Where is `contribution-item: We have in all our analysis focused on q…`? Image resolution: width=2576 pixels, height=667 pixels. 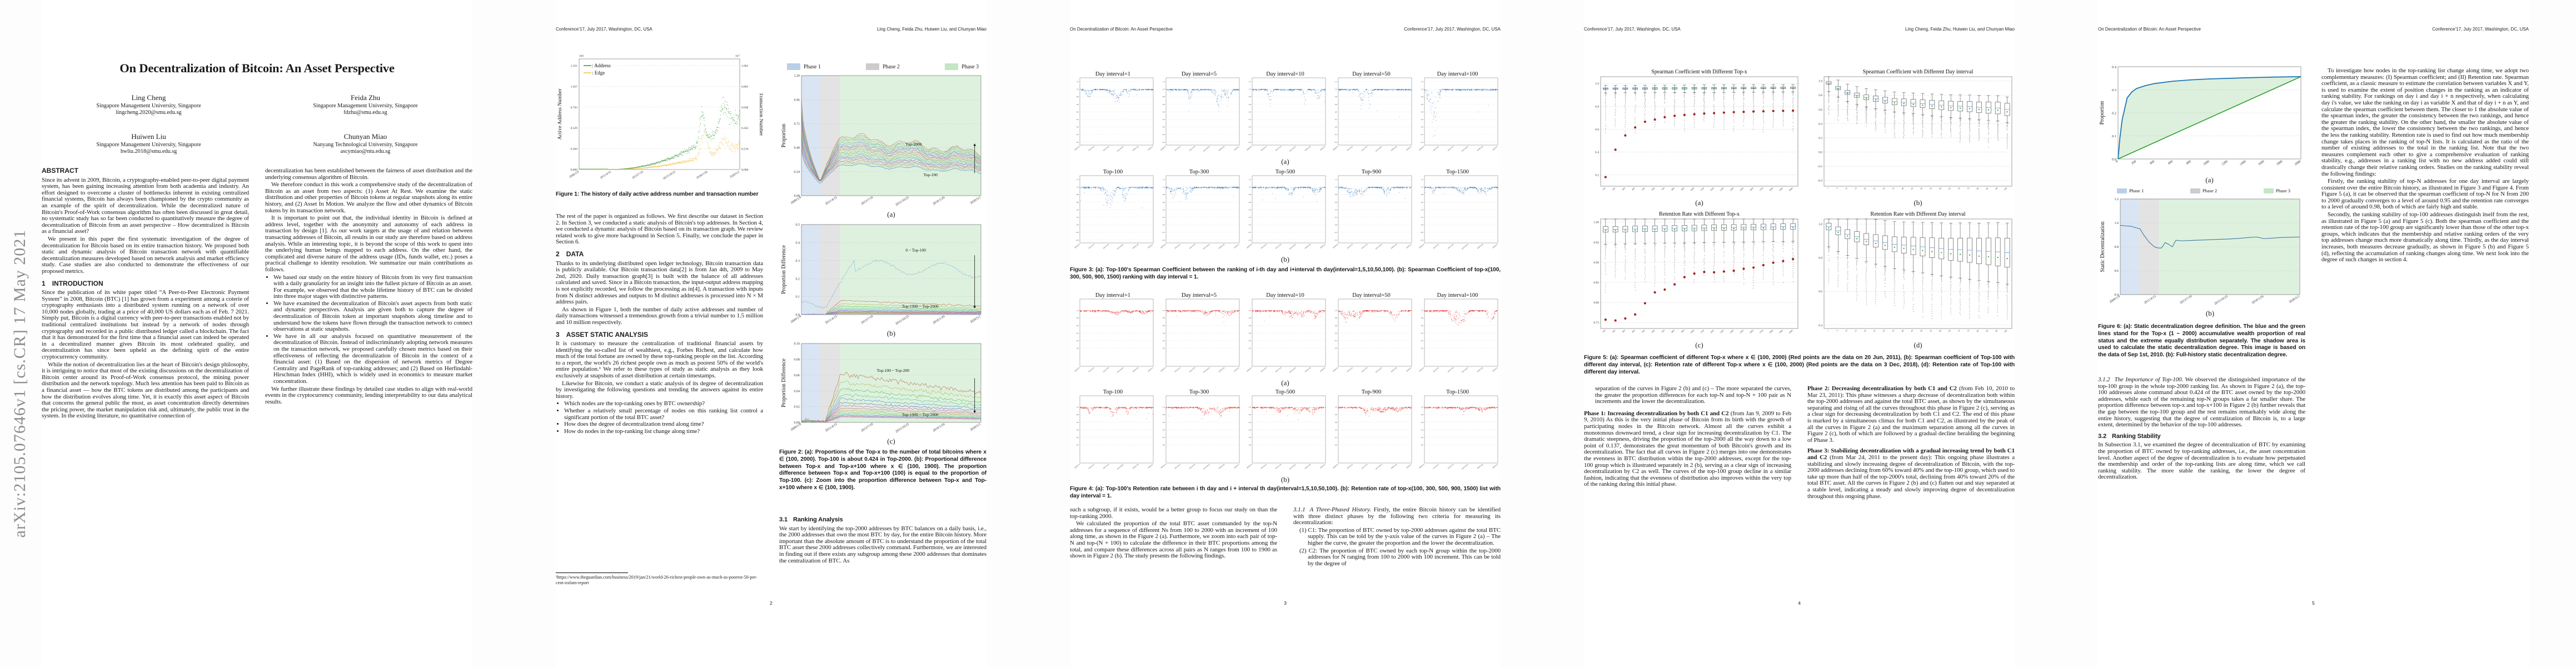
contribution-item: We have in all our analysis focused on q… is located at coordinates (372, 359).